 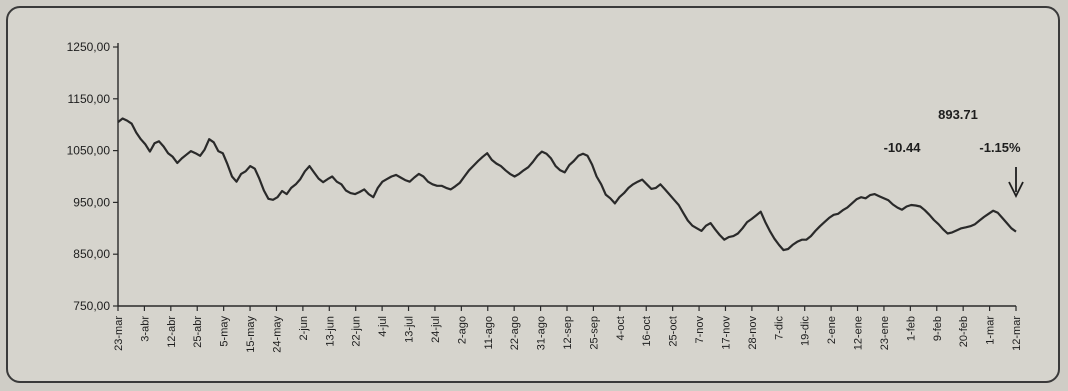 I want to click on y-tick-label: 1150,00, so click(x=89, y=99).